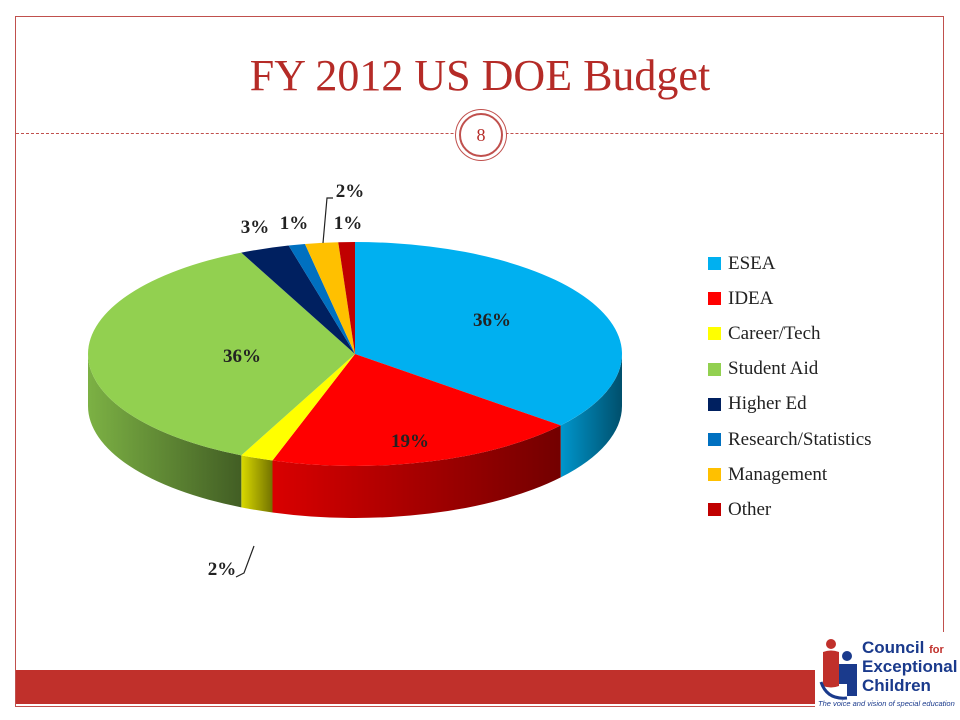  I want to click on legend-label: ESEA, so click(752, 263).